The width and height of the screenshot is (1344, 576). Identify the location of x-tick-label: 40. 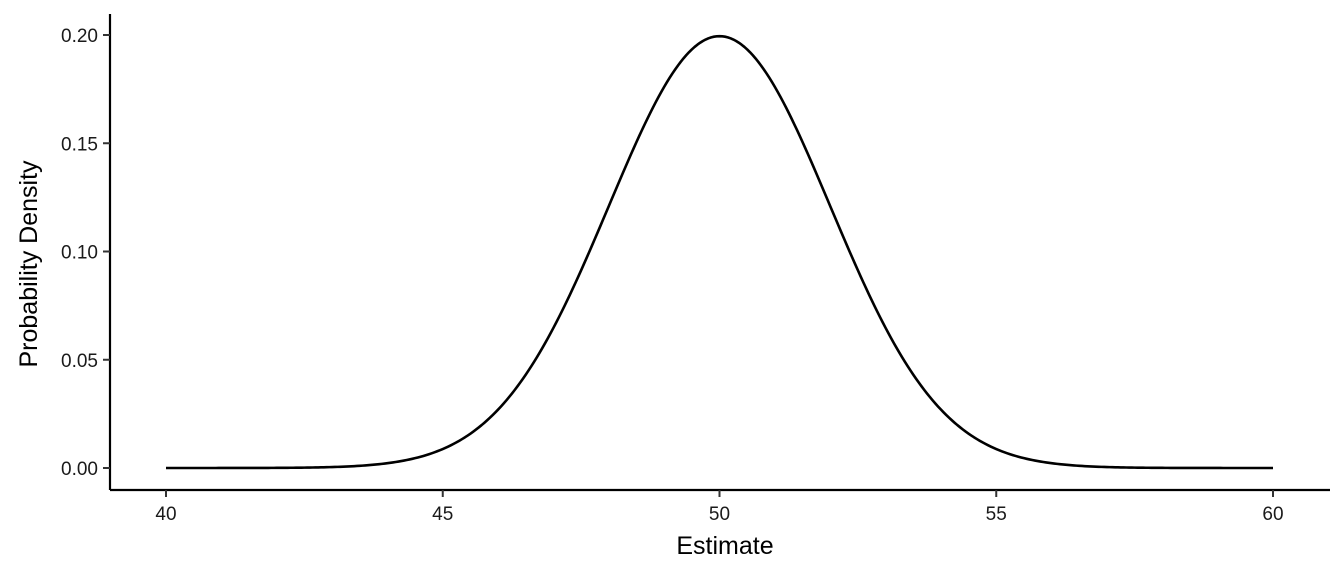
(165, 514).